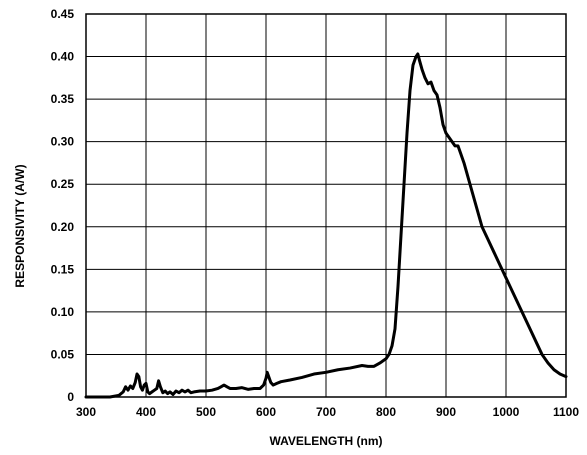  Describe the element at coordinates (506, 412) in the screenshot. I see `x-tick-label: 1000` at that location.